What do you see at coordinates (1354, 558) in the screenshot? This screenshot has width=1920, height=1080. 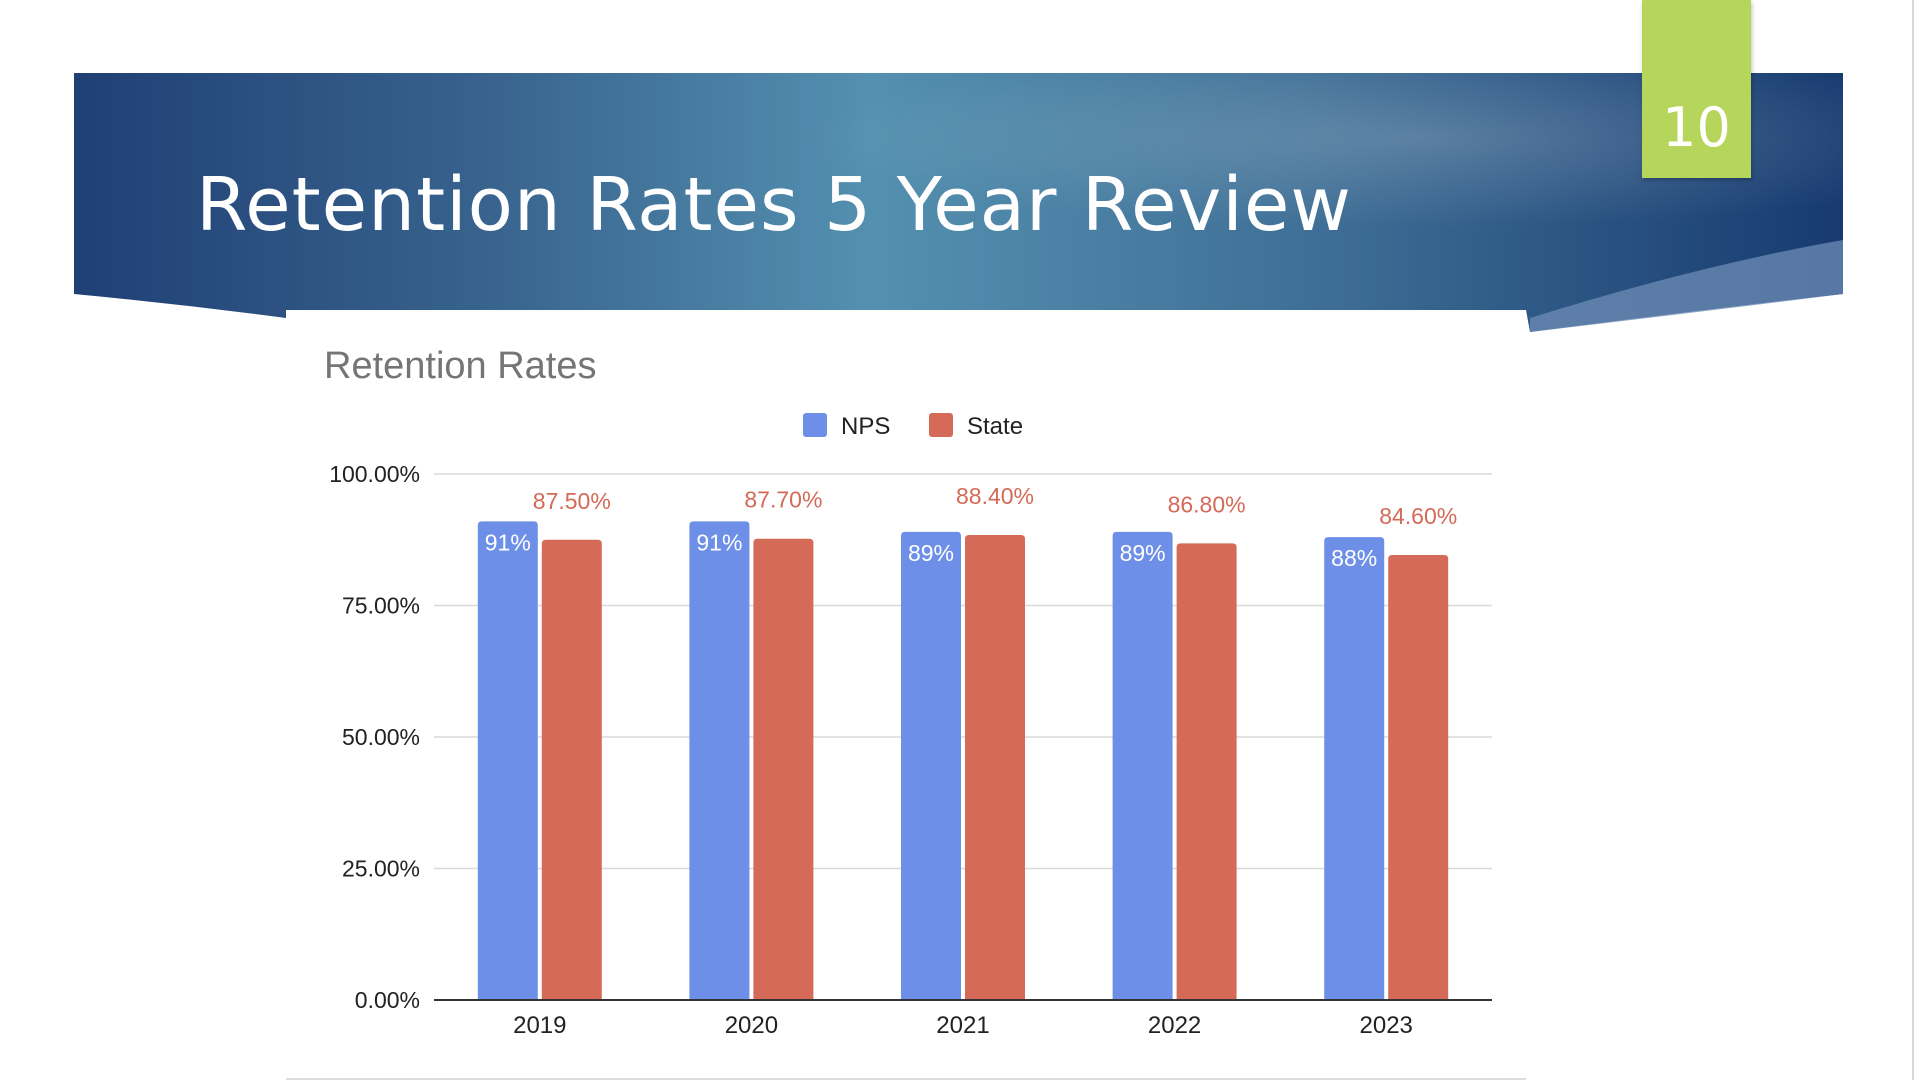 I see `data-label-nps-2023: 88%` at bounding box center [1354, 558].